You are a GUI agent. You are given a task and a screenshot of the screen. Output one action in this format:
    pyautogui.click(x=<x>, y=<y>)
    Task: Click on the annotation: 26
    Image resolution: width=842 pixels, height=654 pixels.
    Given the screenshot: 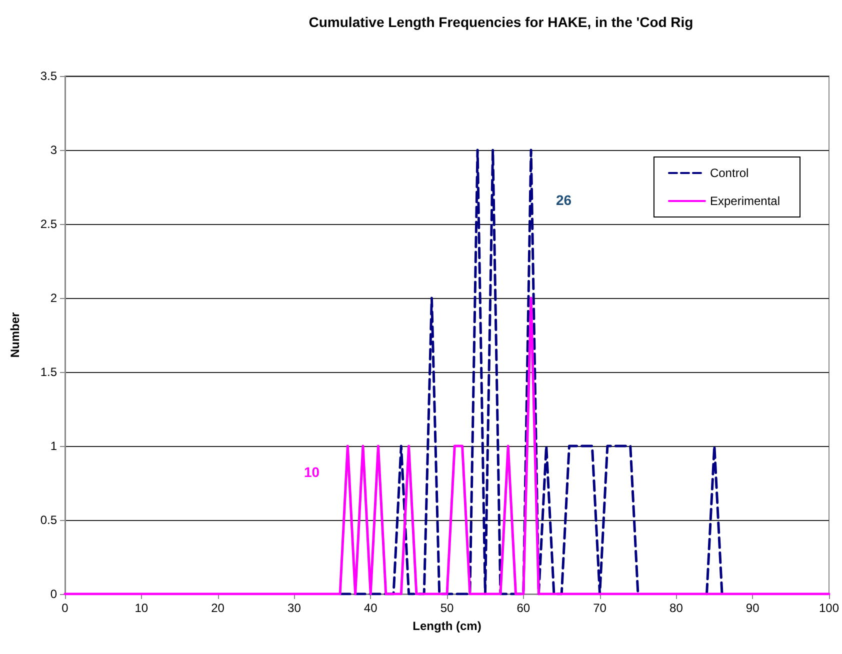 What is the action you would take?
    pyautogui.click(x=564, y=200)
    